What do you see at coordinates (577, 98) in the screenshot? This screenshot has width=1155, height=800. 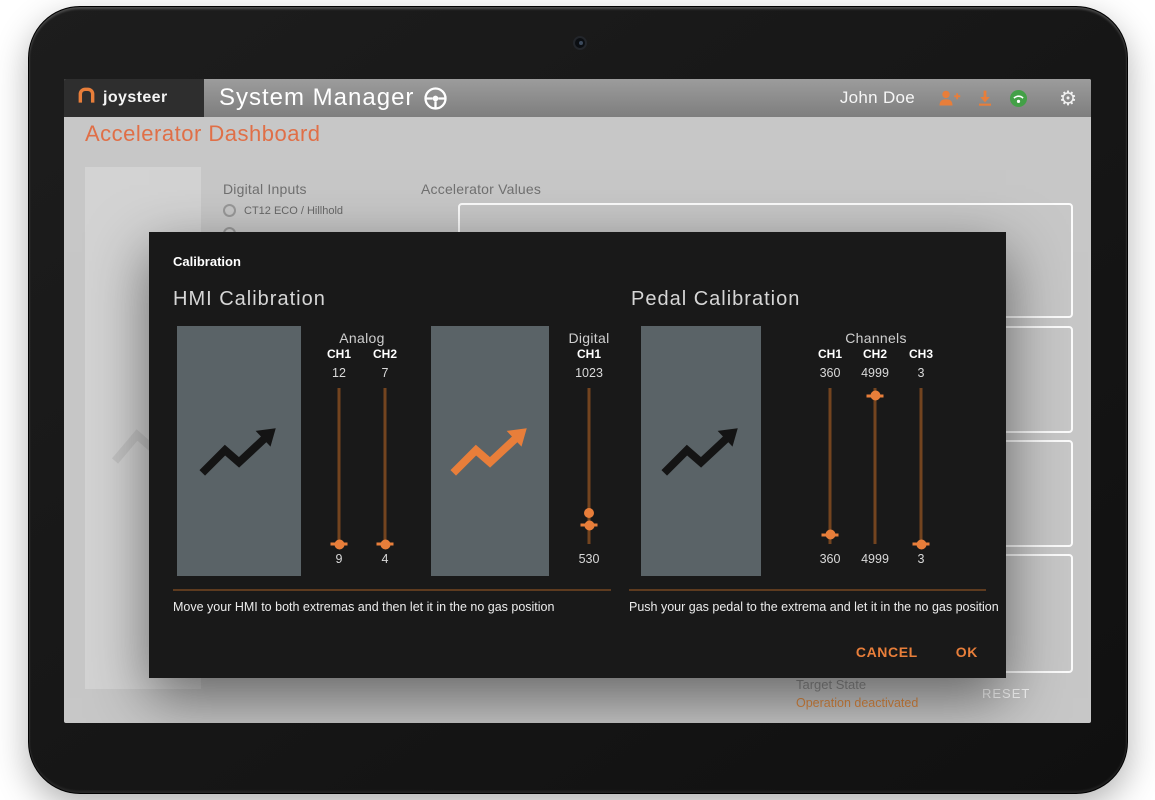 I see `app-header: joysteer System Manager John Doe` at bounding box center [577, 98].